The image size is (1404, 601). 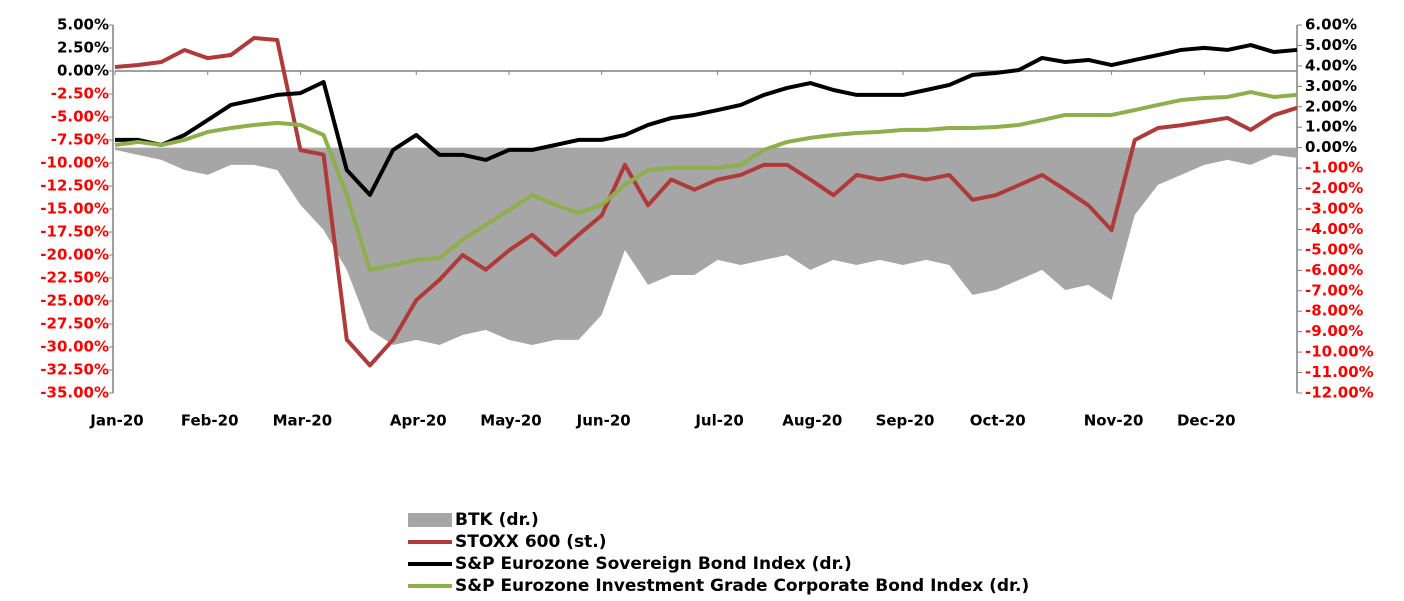 I want to click on y2-tick-label: 0.00%, so click(x=1331, y=147).